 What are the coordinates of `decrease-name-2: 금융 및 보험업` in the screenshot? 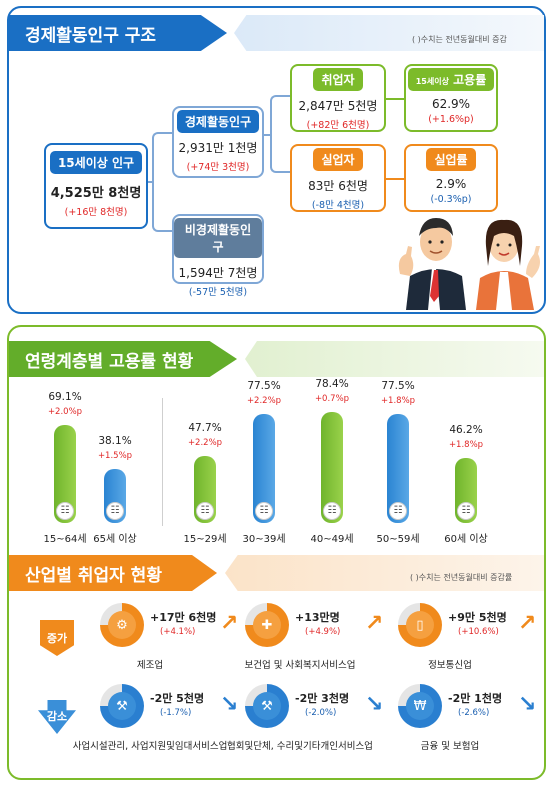 It's located at (450, 746).